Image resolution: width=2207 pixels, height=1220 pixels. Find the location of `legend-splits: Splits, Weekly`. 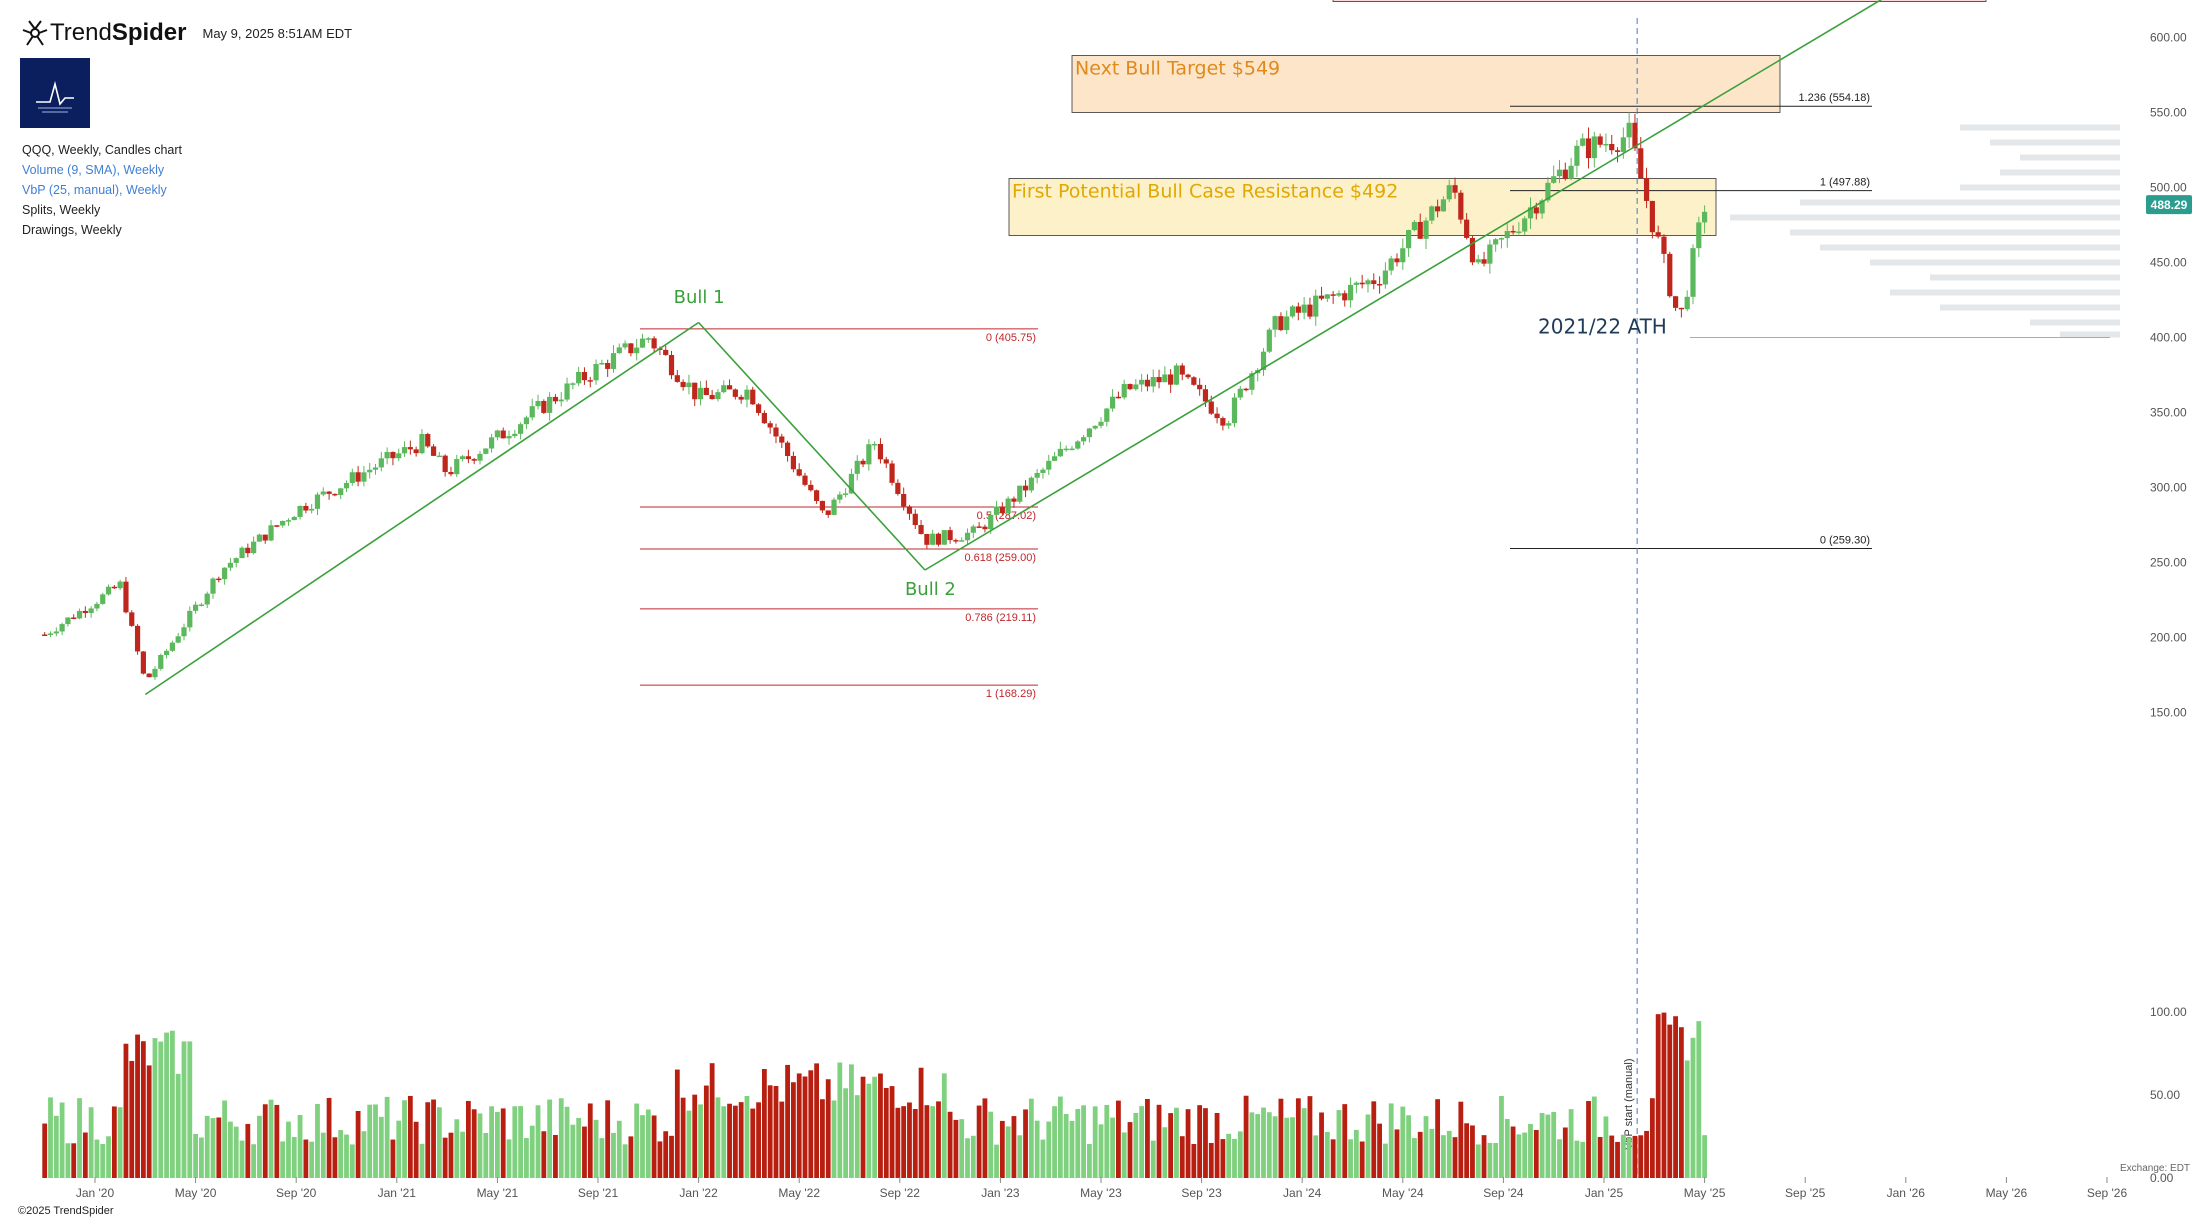

legend-splits: Splits, Weekly is located at coordinates (61, 210).